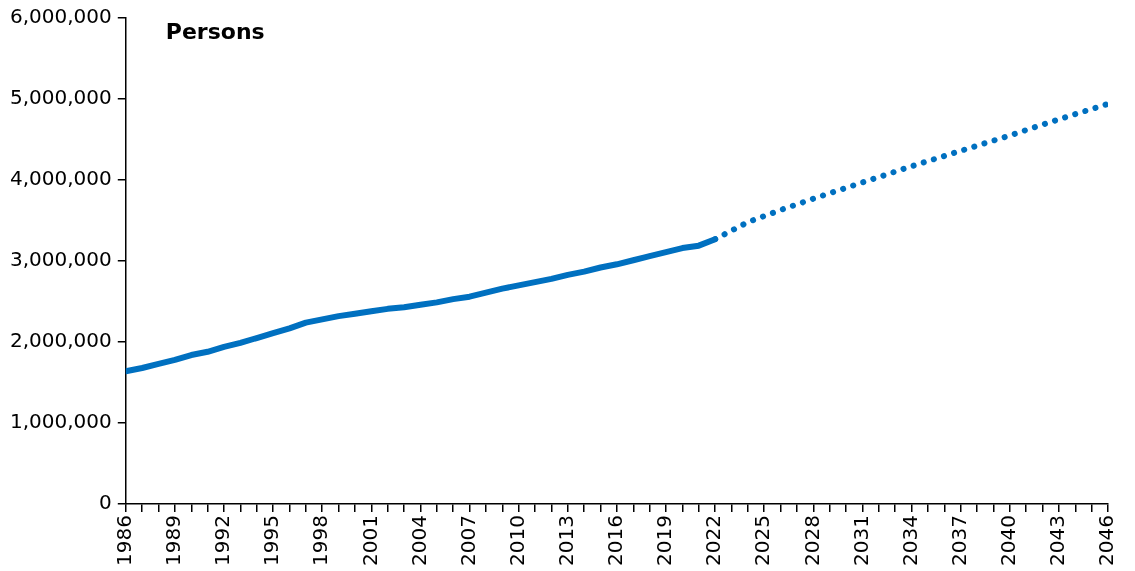 The width and height of the screenshot is (1135, 571). What do you see at coordinates (1106, 541) in the screenshot?
I see `x-tick-label: 2046` at bounding box center [1106, 541].